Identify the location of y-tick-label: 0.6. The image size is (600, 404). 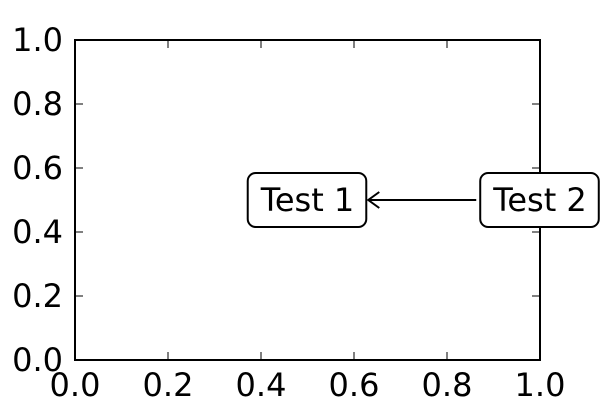
(37, 168).